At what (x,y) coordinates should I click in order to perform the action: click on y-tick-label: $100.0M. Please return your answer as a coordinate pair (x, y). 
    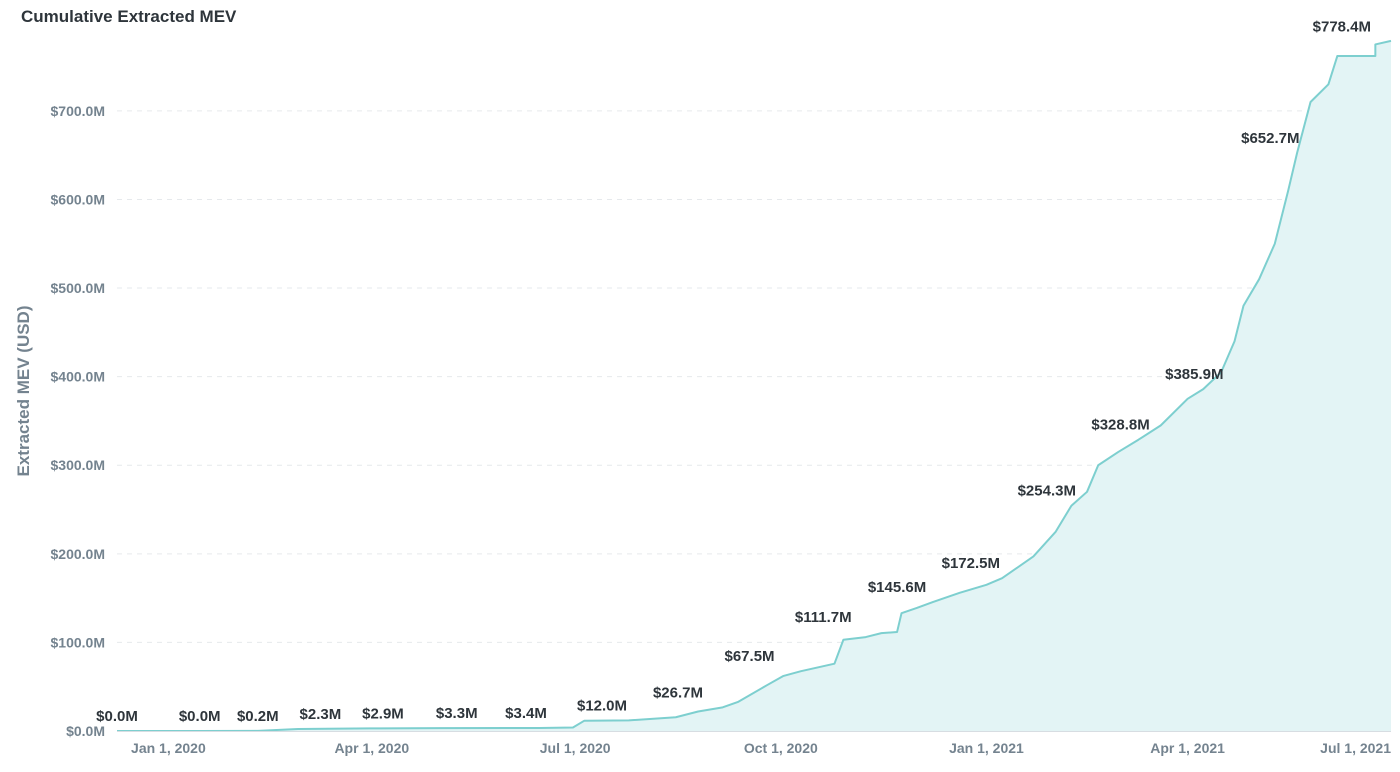
    Looking at the image, I should click on (78, 642).